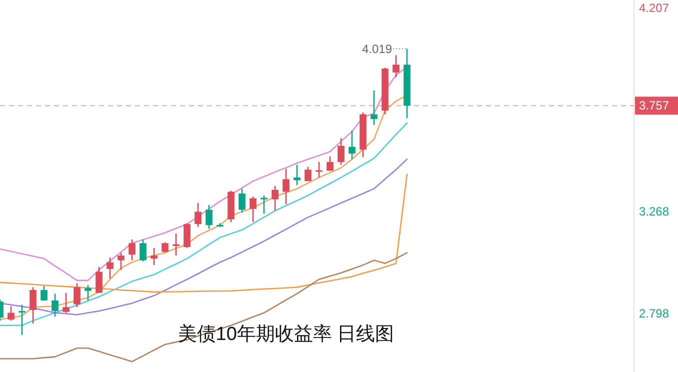 The width and height of the screenshot is (678, 372). I want to click on y-tick-label: 4.207, so click(654, 8).